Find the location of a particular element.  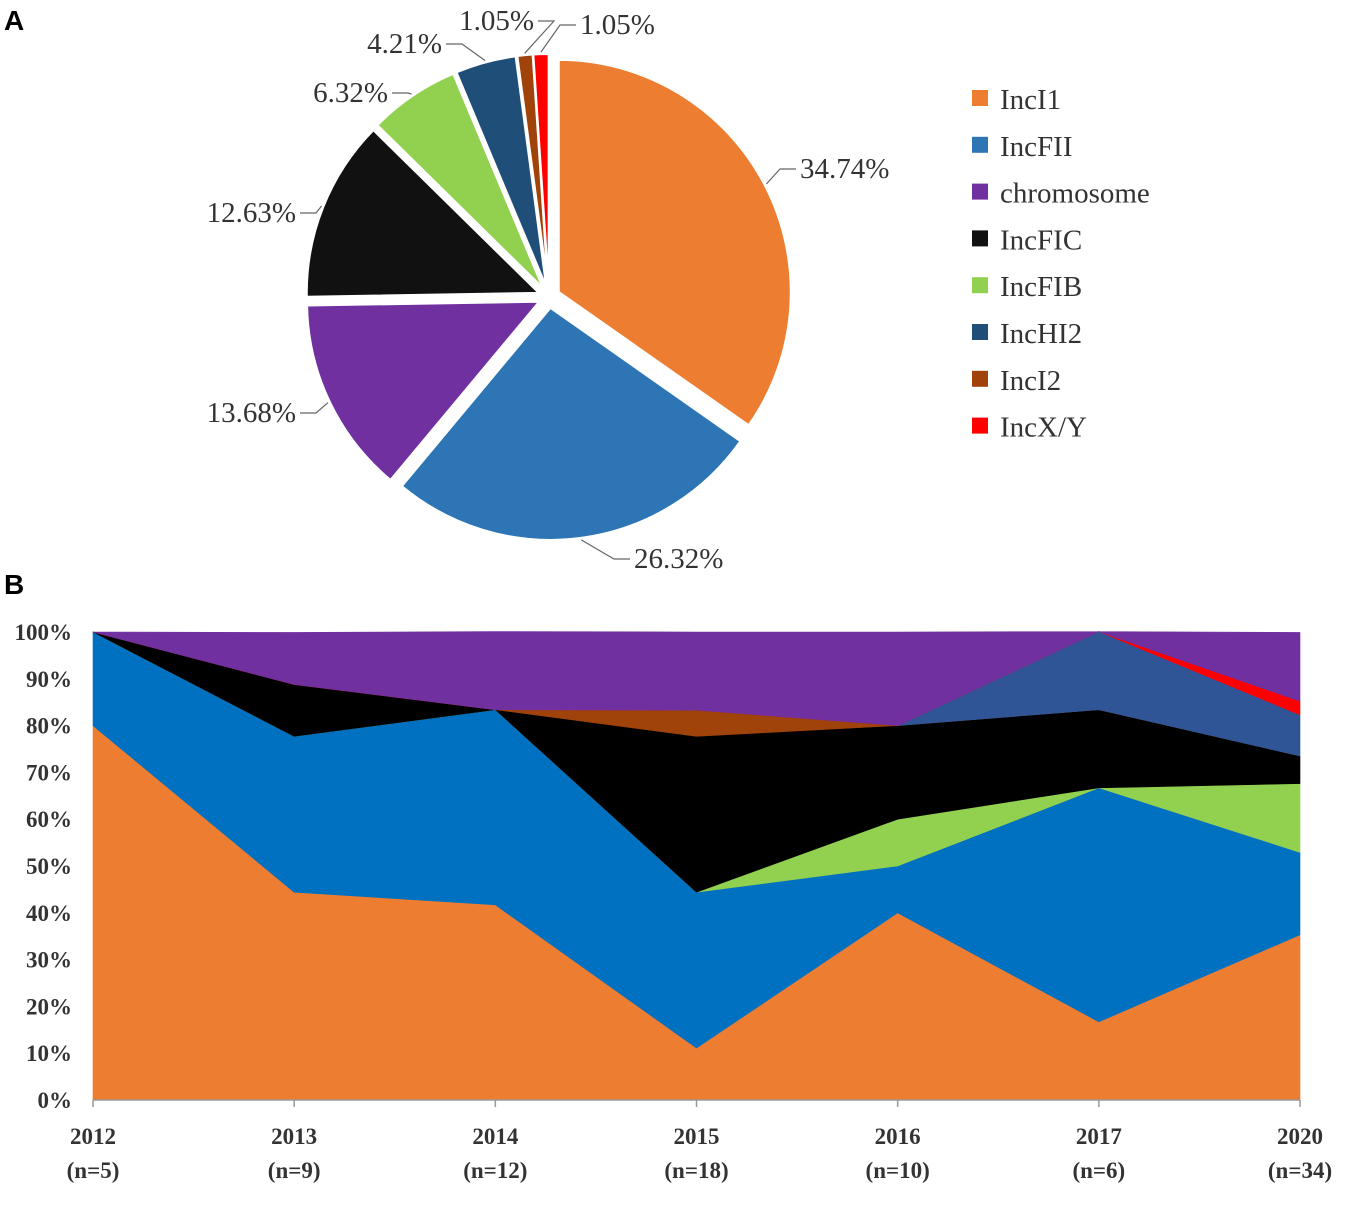

pie-leader-incfib is located at coordinates (402, 93).